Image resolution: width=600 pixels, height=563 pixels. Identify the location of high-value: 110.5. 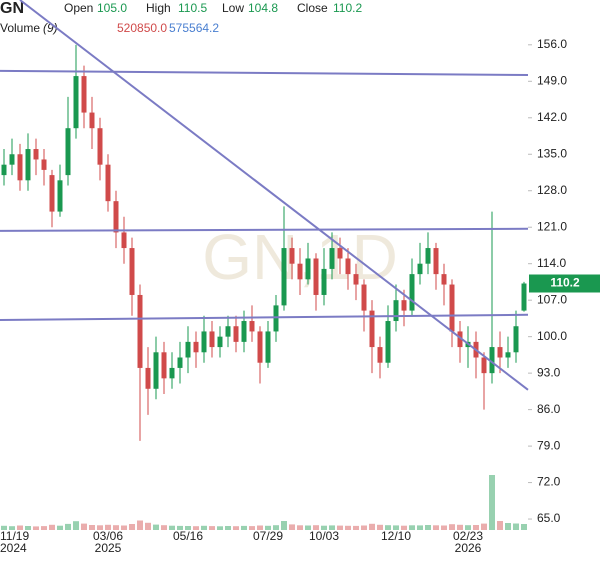
(192, 8).